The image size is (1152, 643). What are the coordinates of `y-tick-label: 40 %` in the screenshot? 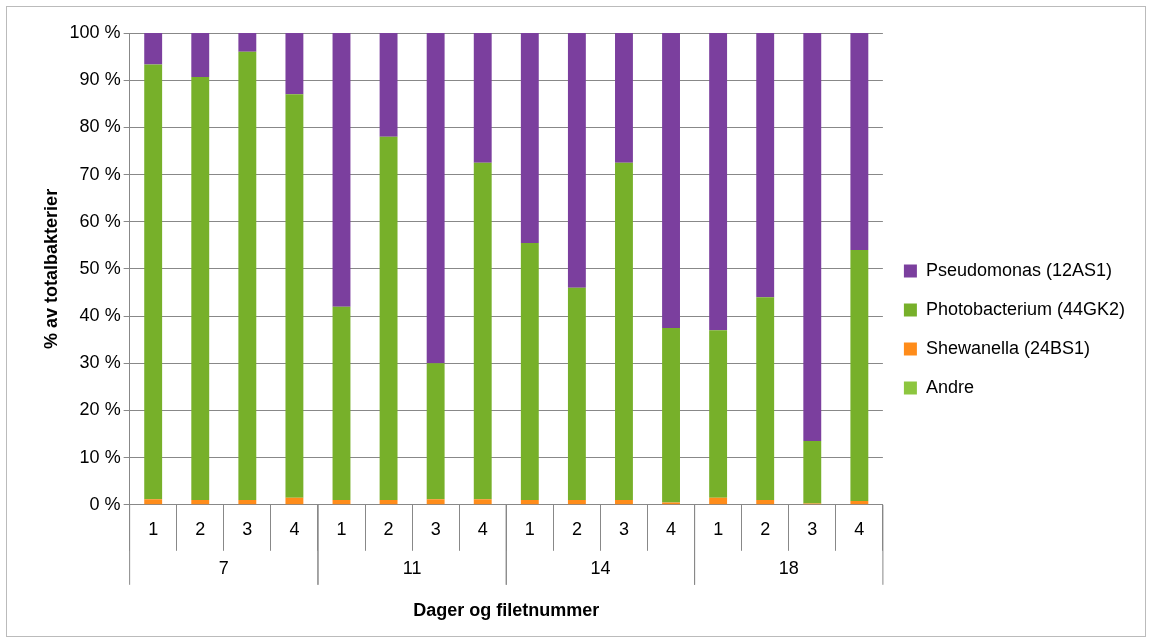 It's located at (100, 315).